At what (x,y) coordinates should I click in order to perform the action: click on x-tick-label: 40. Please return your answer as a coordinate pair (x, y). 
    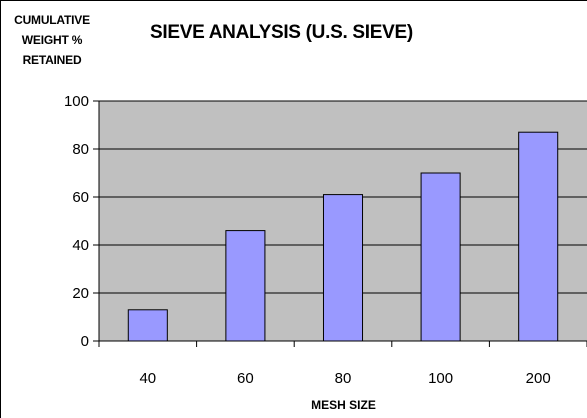
    Looking at the image, I should click on (147, 378).